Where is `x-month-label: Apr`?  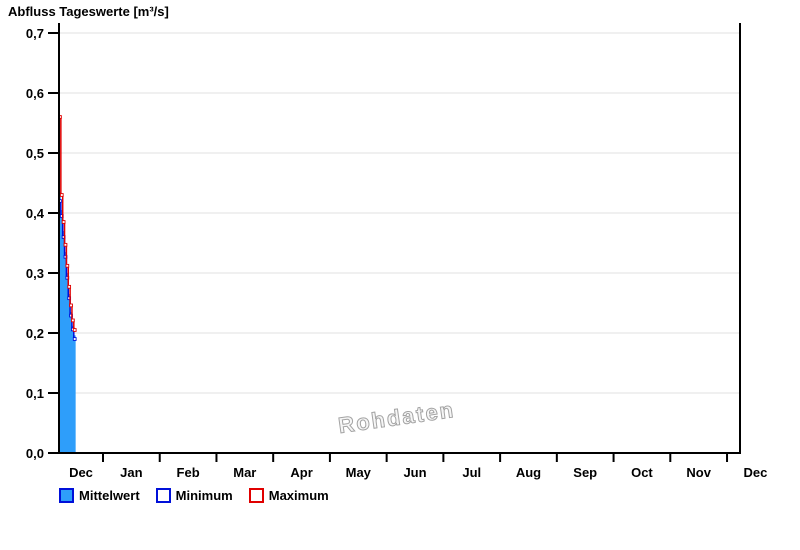
x-month-label: Apr is located at coordinates (301, 472).